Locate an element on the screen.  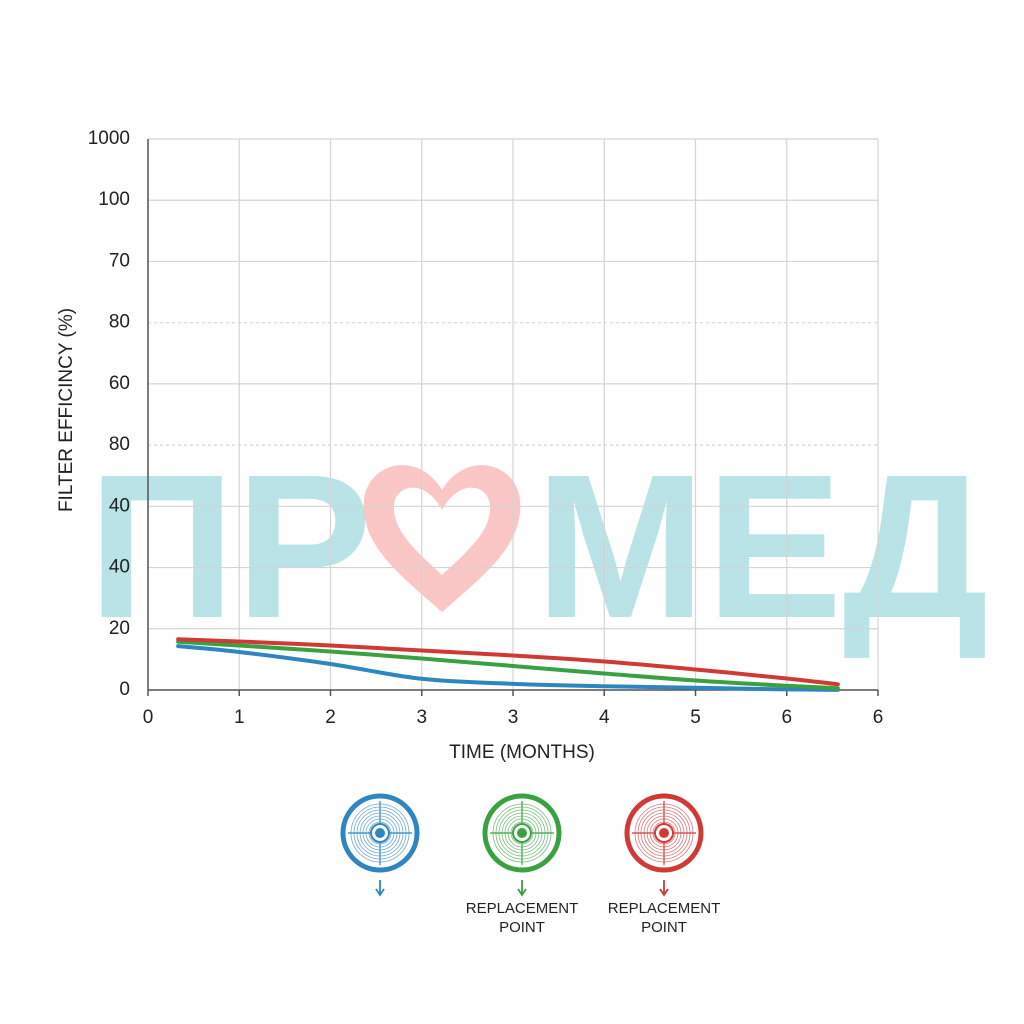
watermark-text: ПР is located at coordinates (230, 546).